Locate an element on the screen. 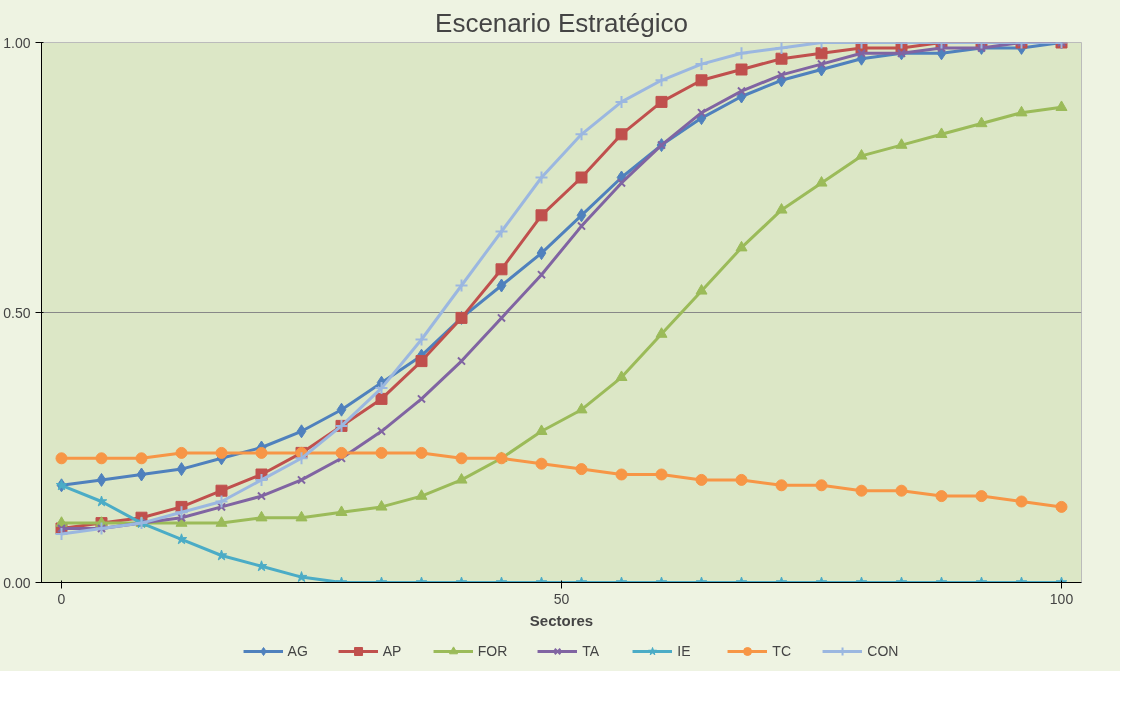 The height and width of the screenshot is (728, 1139). x-tick-label: 0 is located at coordinates (61, 598).